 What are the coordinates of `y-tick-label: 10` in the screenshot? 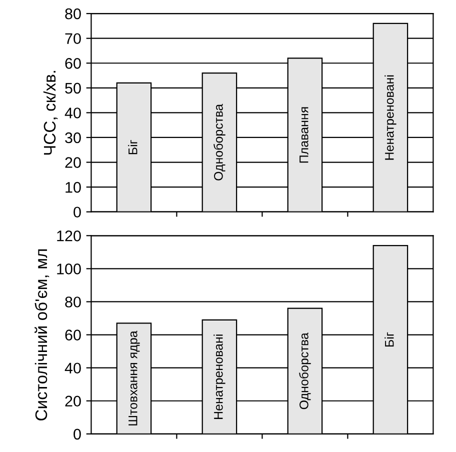 It's located at (73, 187).